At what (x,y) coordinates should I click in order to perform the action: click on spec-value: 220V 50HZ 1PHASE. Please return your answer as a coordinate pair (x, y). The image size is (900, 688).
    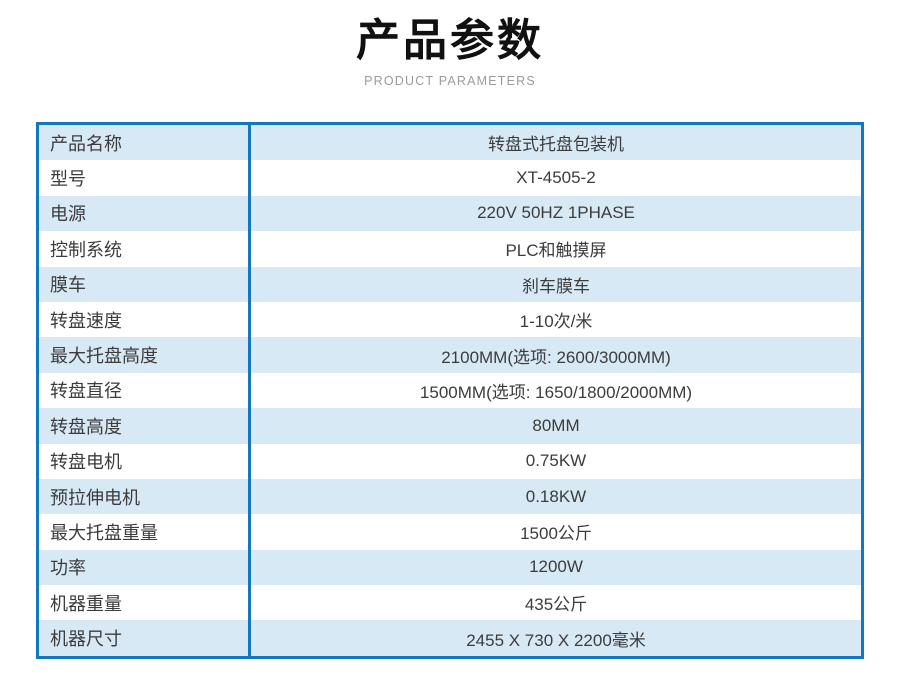
    Looking at the image, I should click on (556, 213).